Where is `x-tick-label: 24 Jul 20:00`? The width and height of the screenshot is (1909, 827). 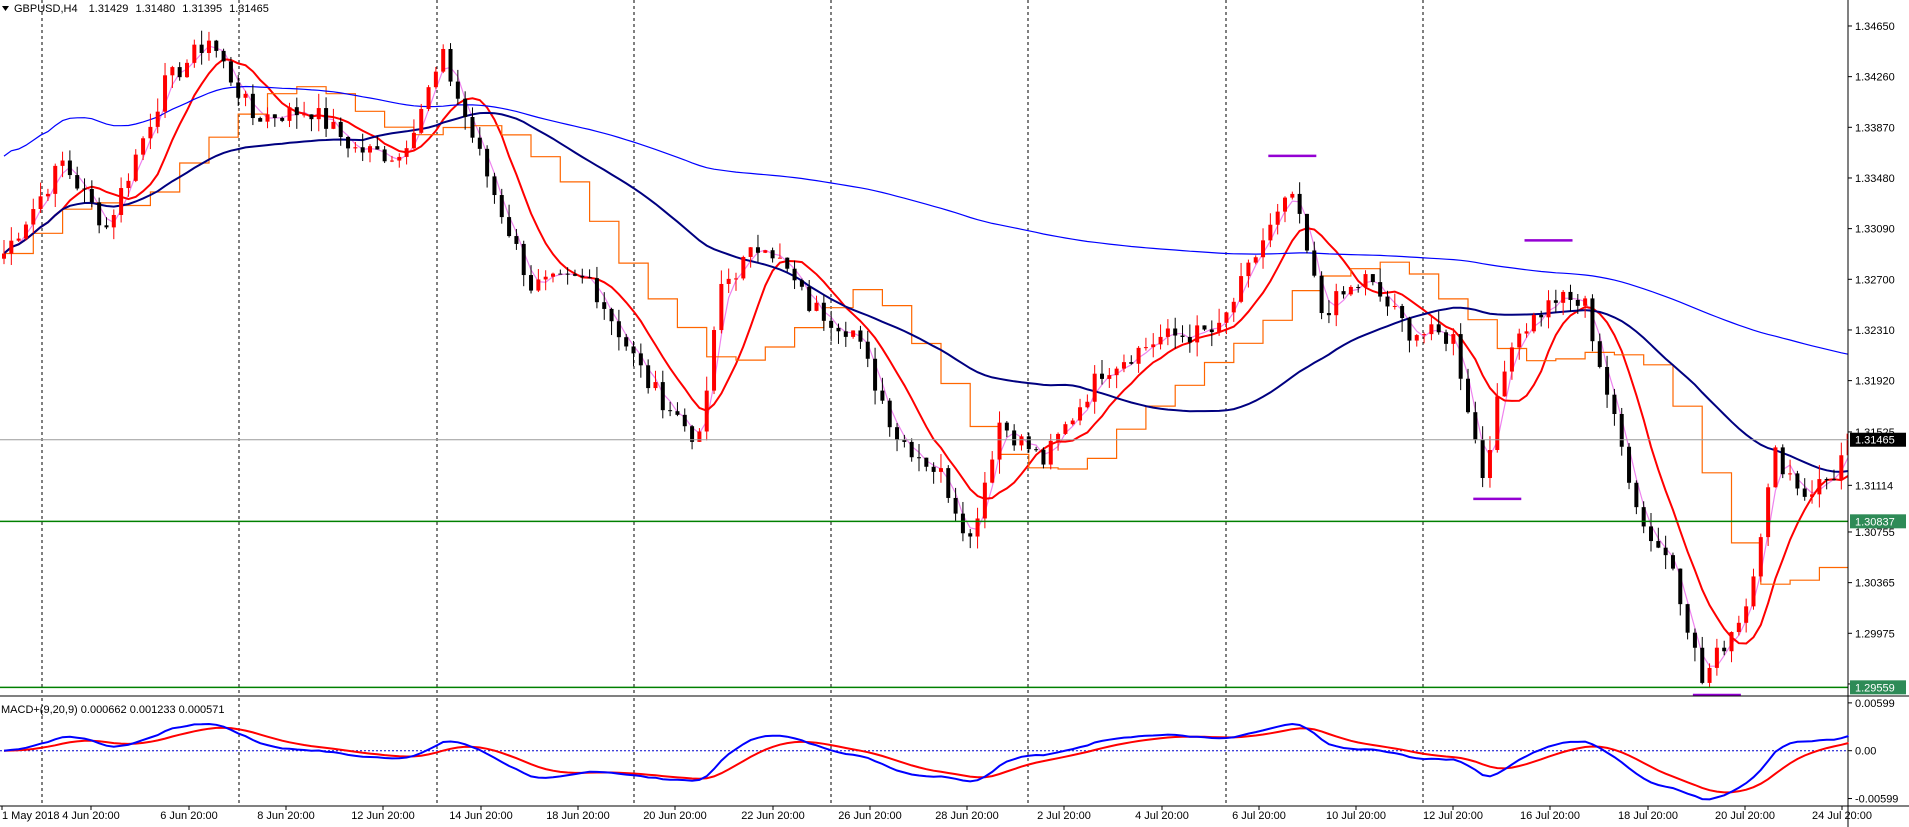 x-tick-label: 24 Jul 20:00 is located at coordinates (1842, 816).